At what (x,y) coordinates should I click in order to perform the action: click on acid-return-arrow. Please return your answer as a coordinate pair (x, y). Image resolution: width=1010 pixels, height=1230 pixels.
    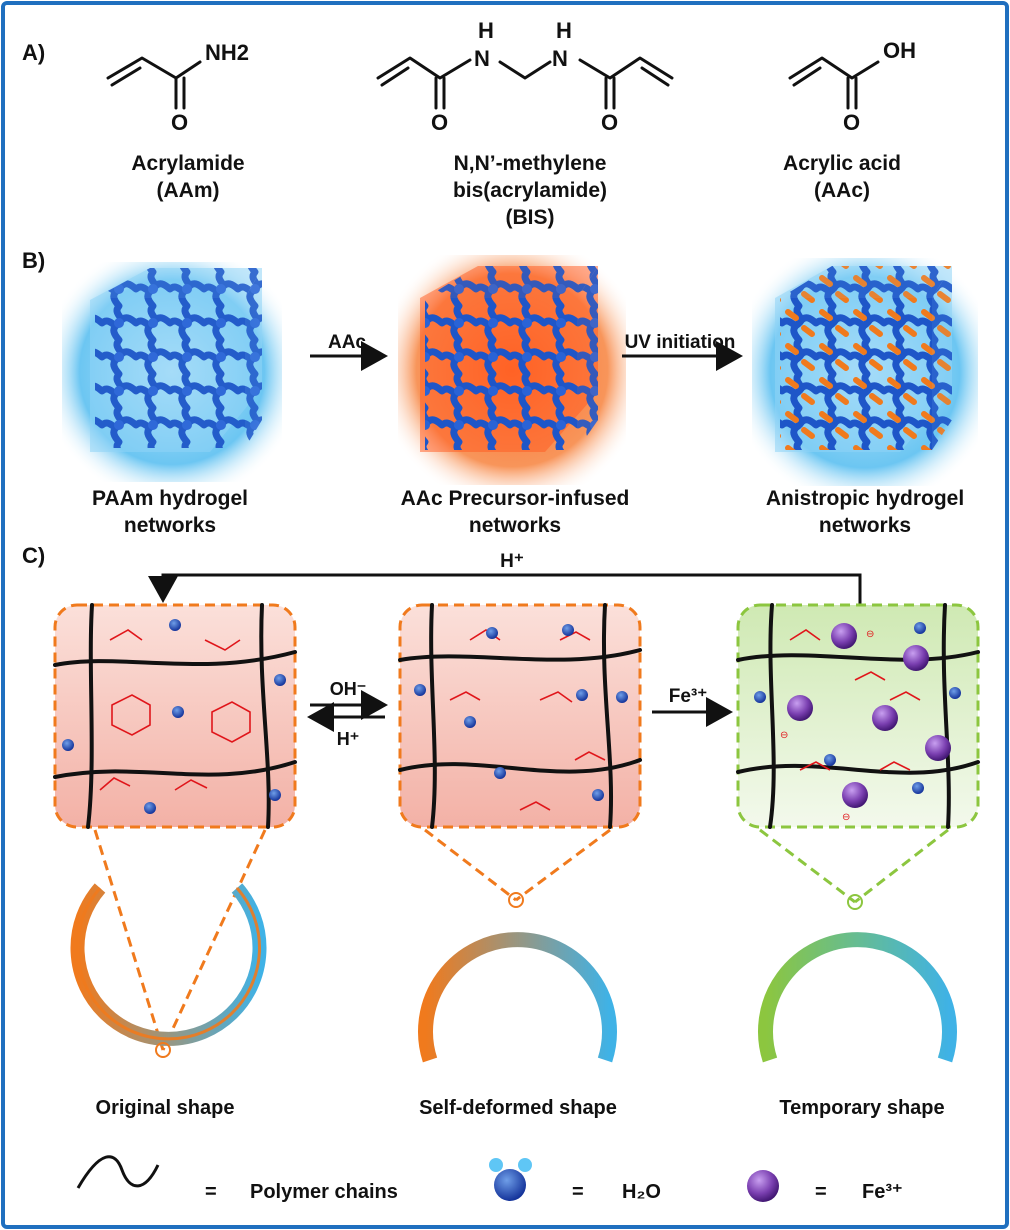
    Looking at the image, I should click on (505, 591).